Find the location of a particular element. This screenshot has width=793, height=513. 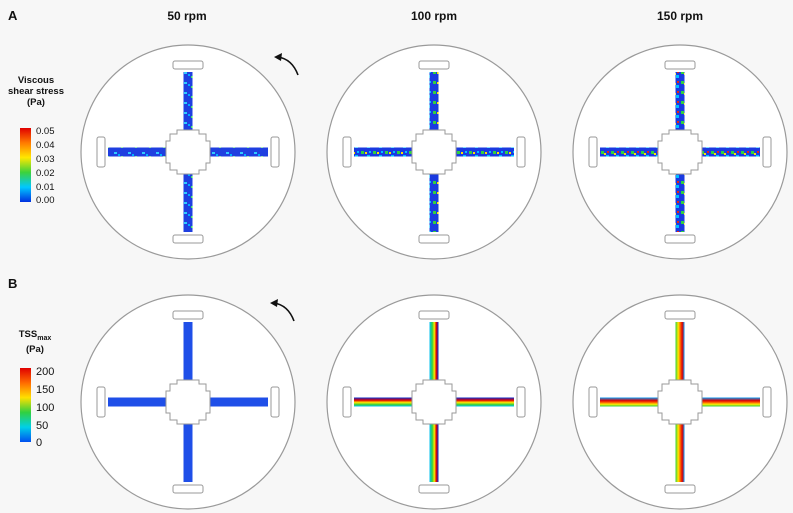

impeller-b-2-cap-top is located at coordinates (434, 315).